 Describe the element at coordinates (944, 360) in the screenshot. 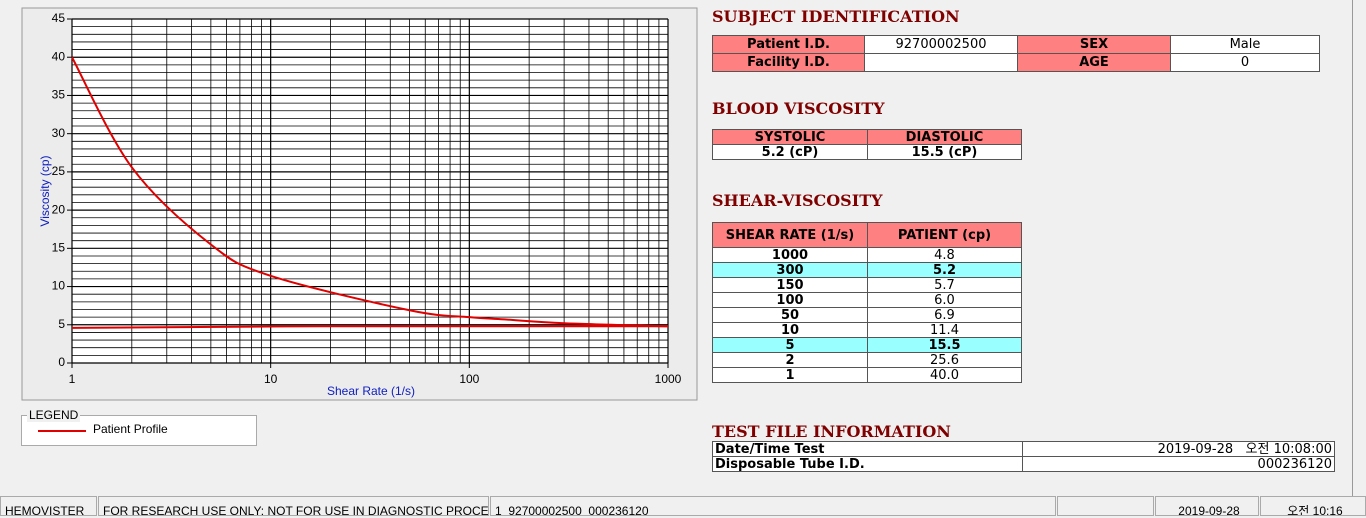

I see `viscosity: 25.6` at that location.